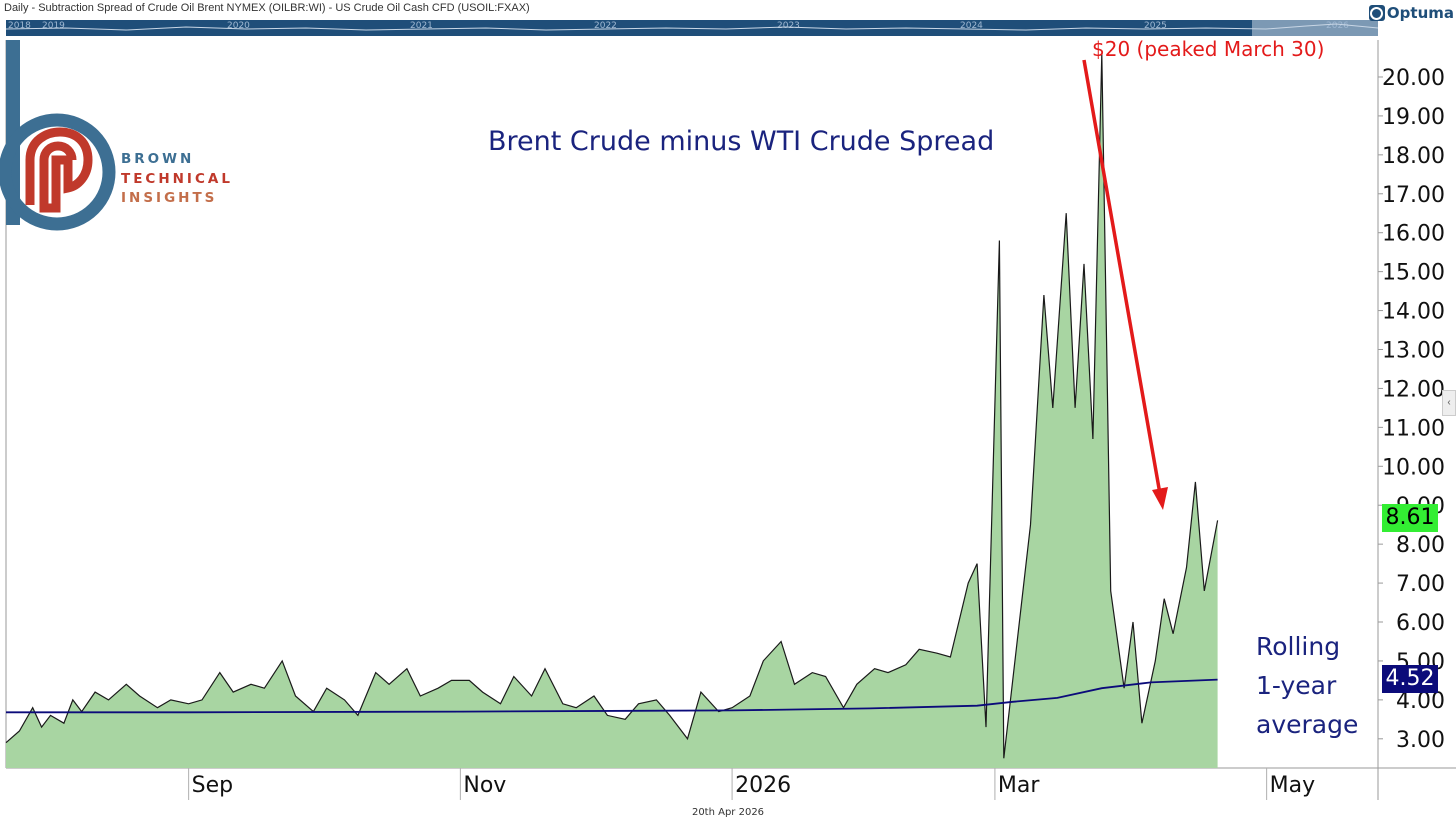  Describe the element at coordinates (971, 26) in the screenshot. I see `navigator-year: 2024` at that location.